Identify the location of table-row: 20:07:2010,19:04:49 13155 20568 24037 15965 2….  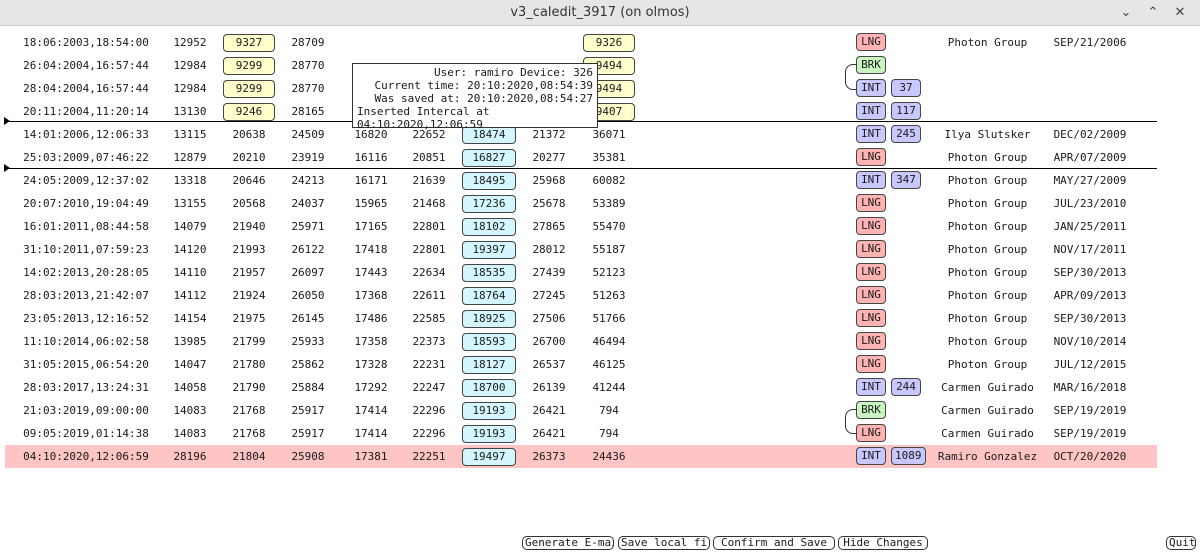
(581, 203).